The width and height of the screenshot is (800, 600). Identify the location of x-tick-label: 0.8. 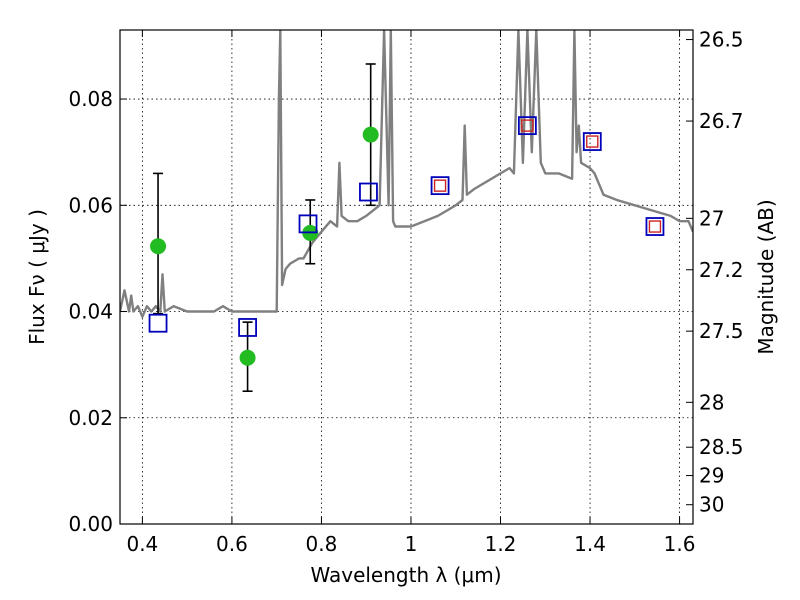
(322, 544).